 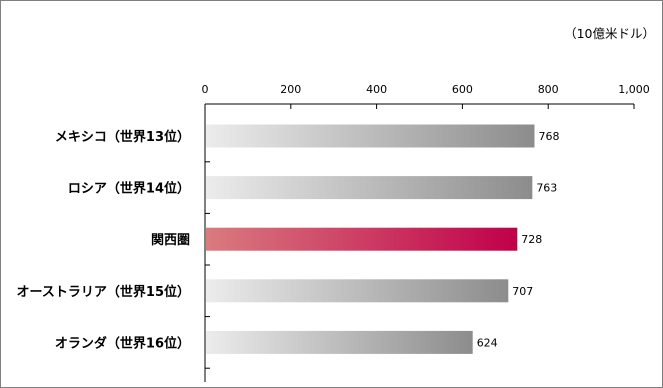 I want to click on value-label: 768, so click(x=548, y=136).